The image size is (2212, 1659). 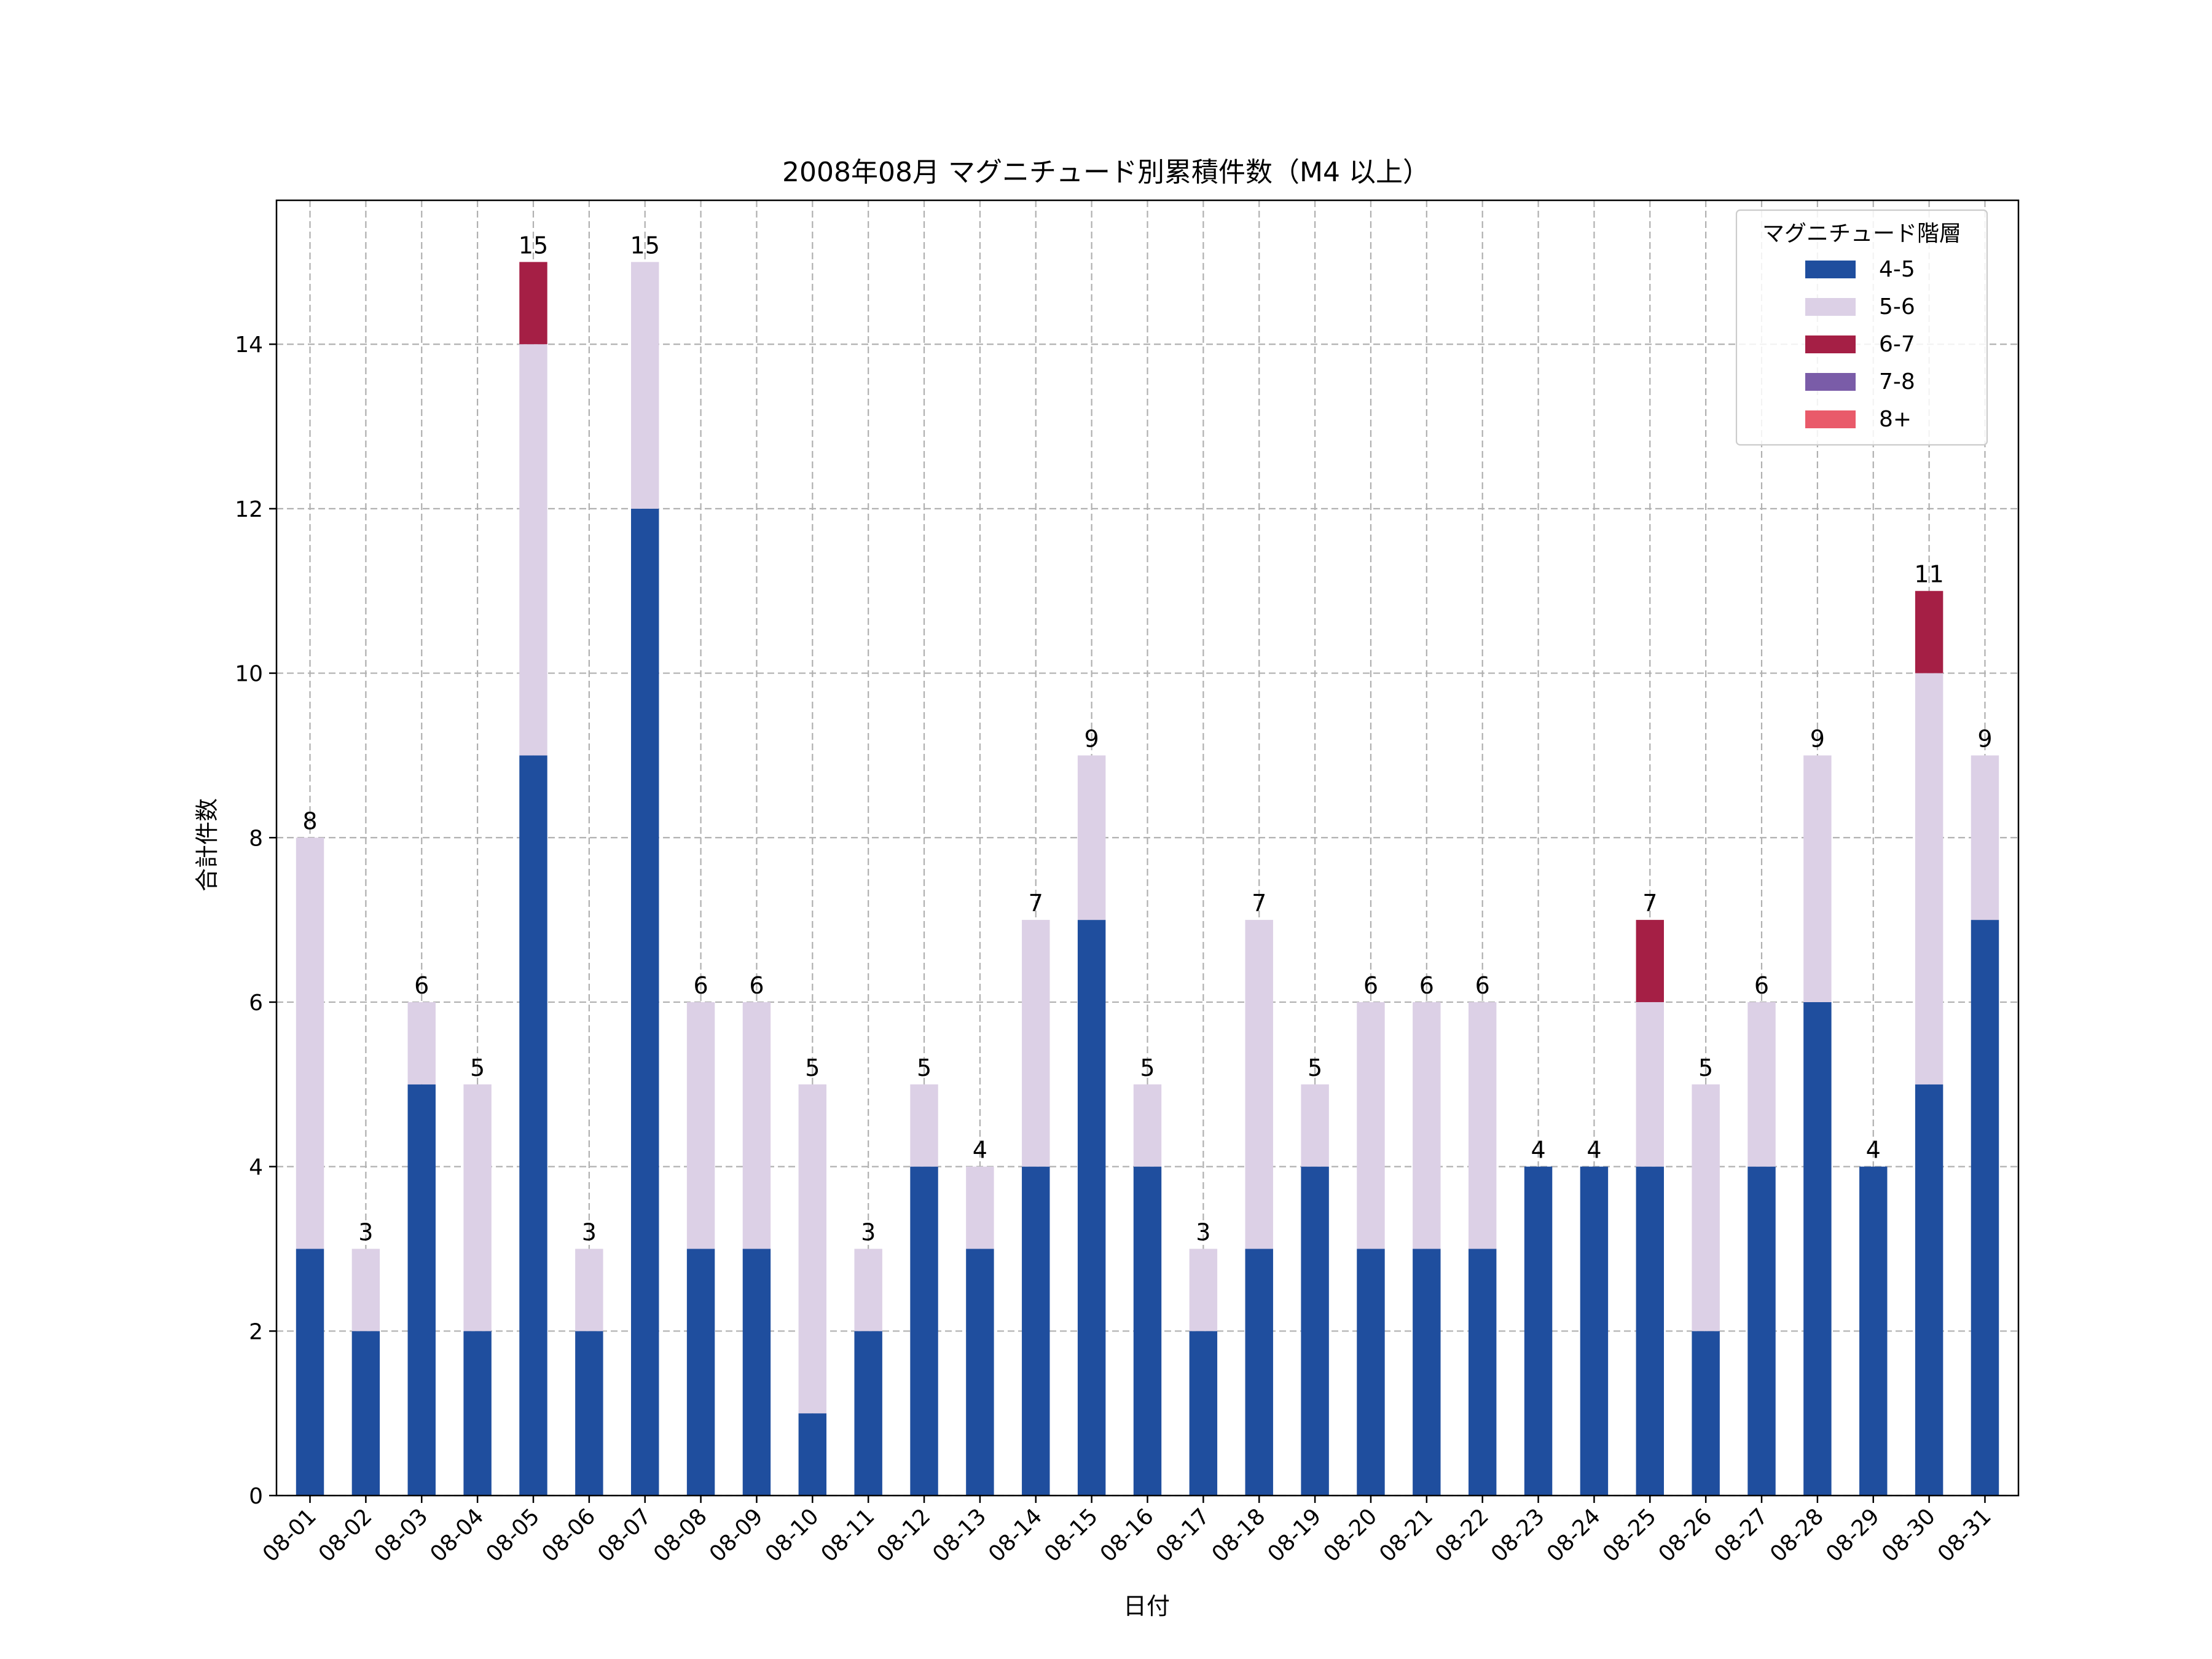 What do you see at coordinates (255, 920) in the screenshot?
I see `y-axis: 0 2 4 6 8 10 12 14` at bounding box center [255, 920].